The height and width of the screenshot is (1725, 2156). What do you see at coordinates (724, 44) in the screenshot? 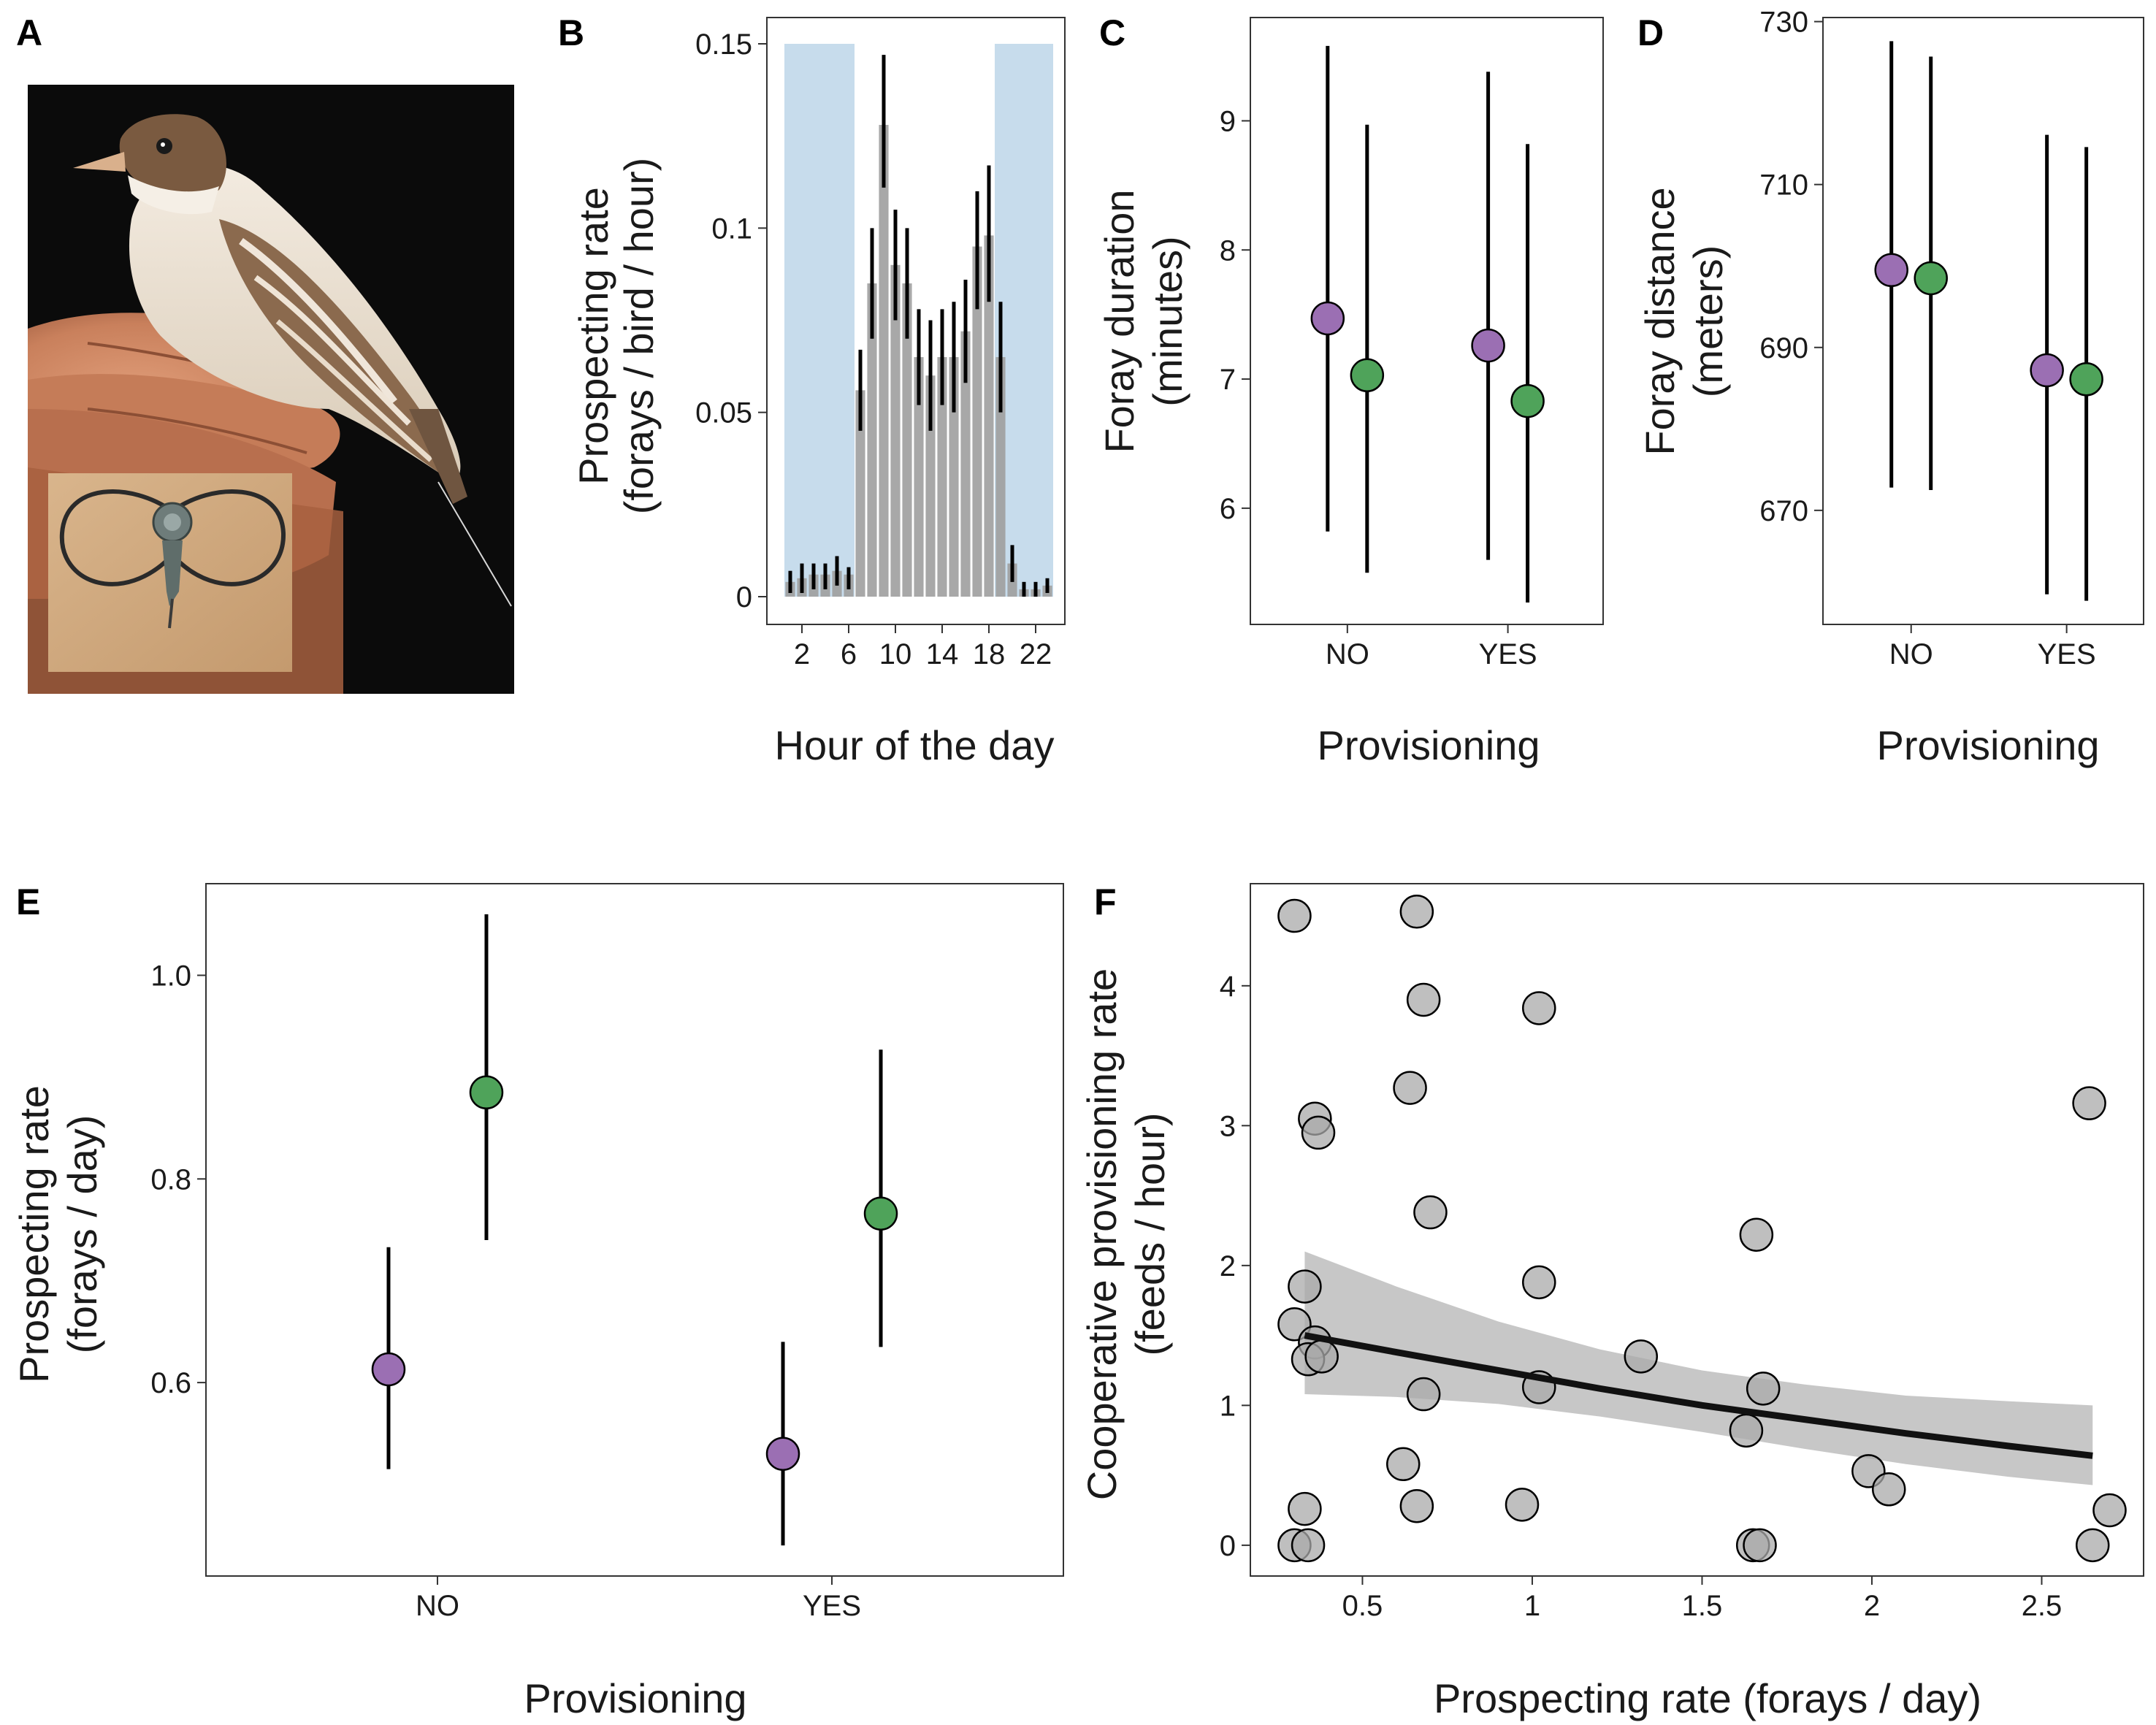
I see `b-ytick-label: 0.15` at bounding box center [724, 44].